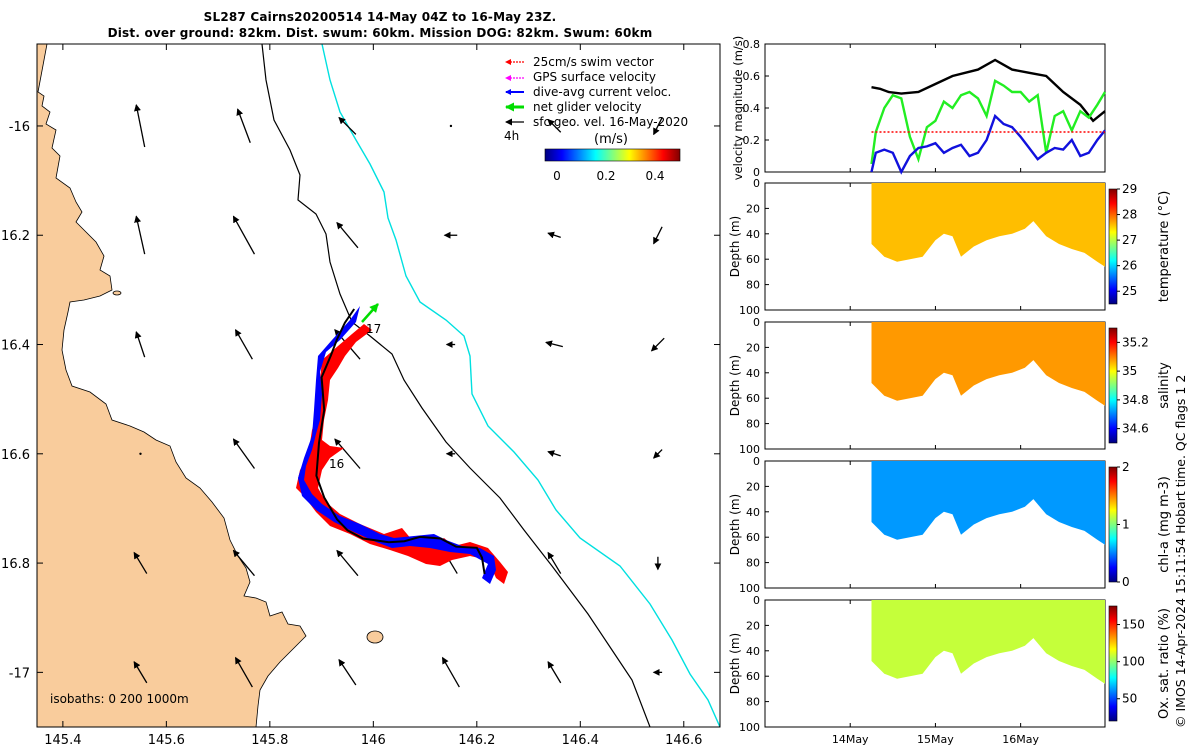 The height and width of the screenshot is (750, 1200). Describe the element at coordinates (593, 62) in the screenshot. I see `legend-swim-label: 25cm/s swim vector` at that location.